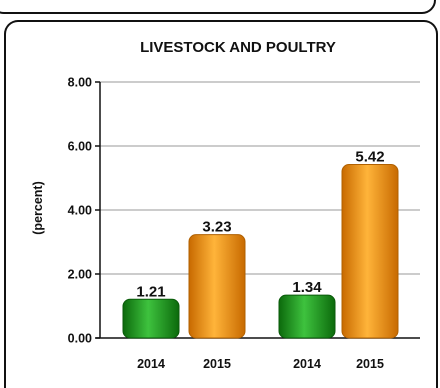 This screenshot has height=388, width=440. What do you see at coordinates (369, 157) in the screenshot?
I see `data-label: 5.42` at bounding box center [369, 157].